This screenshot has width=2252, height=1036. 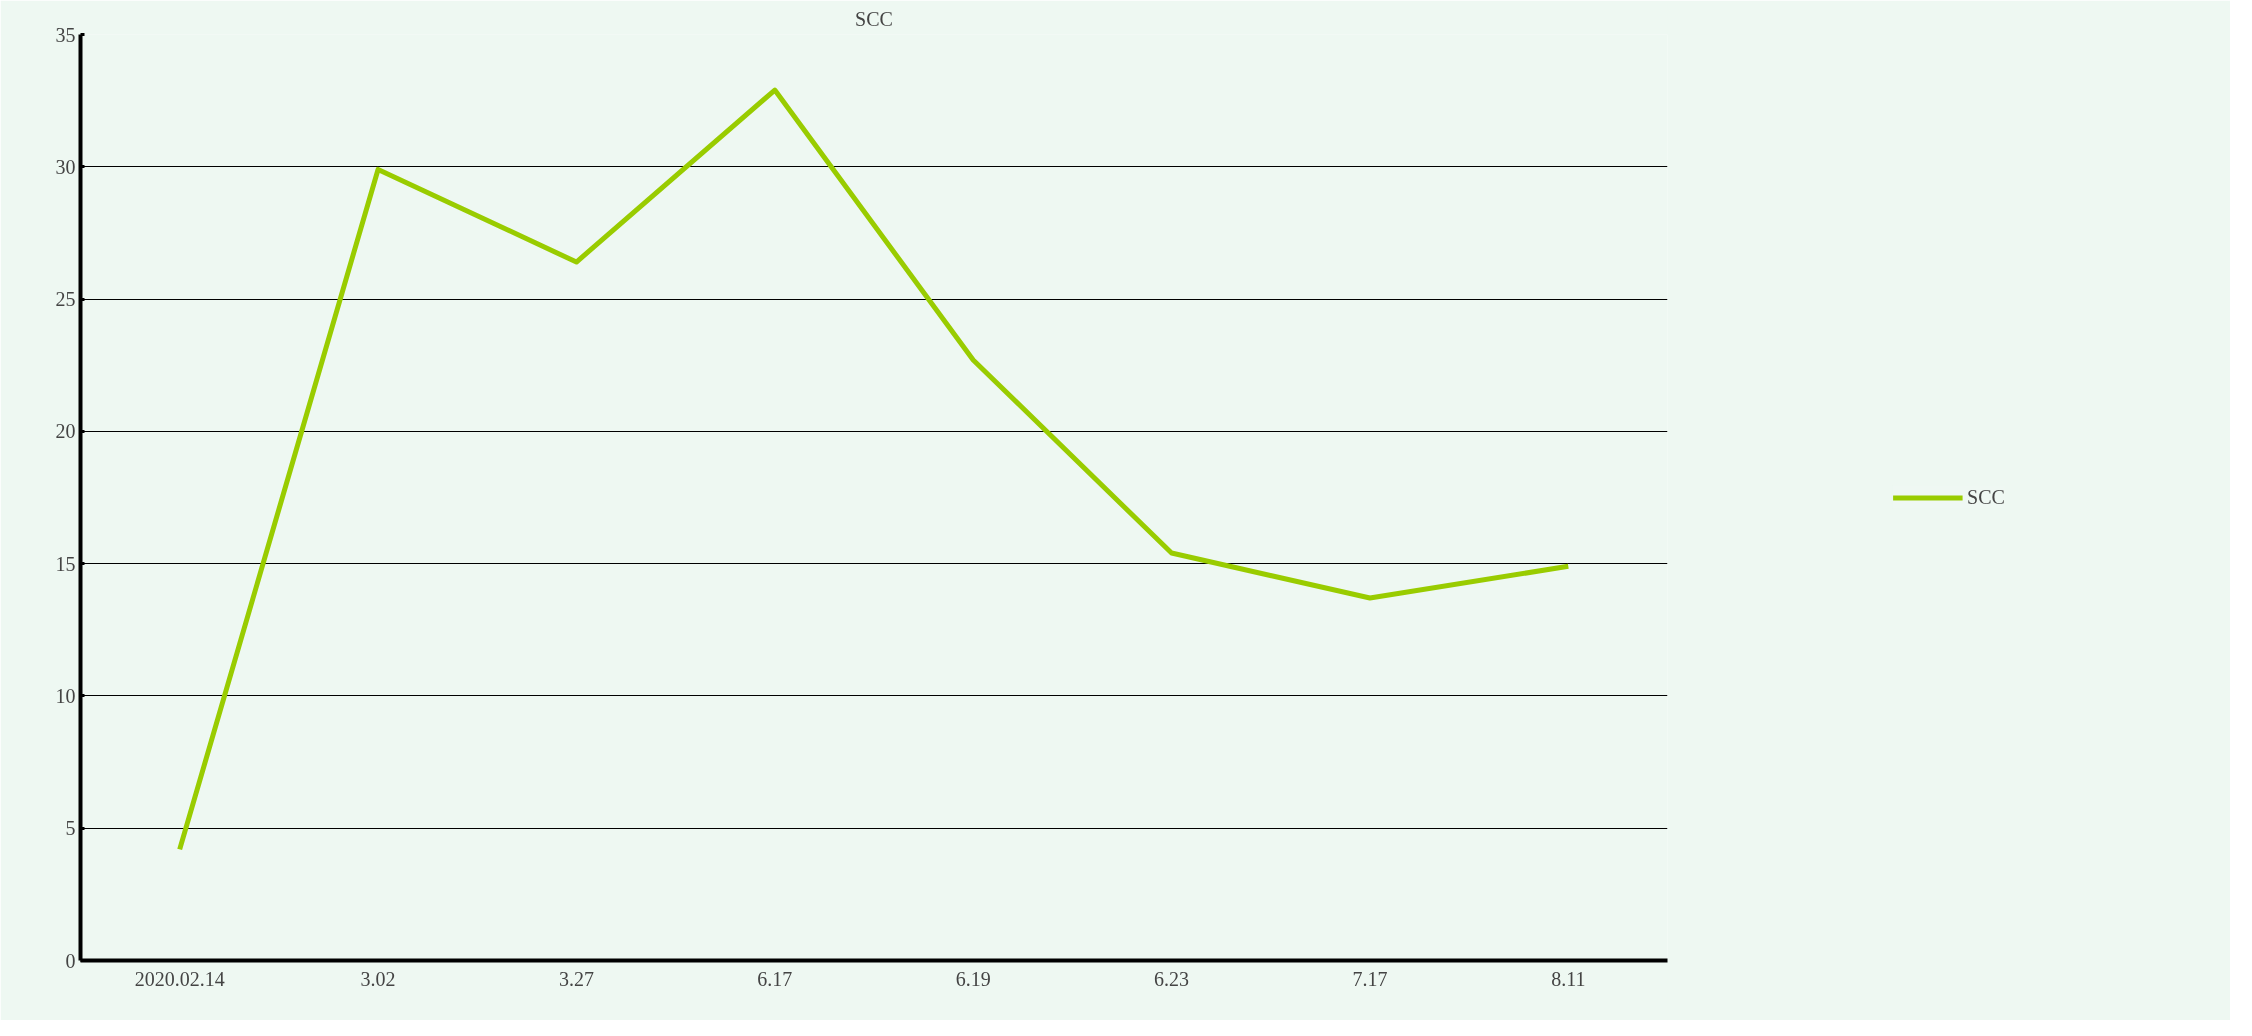 I want to click on x-tick-label: 6.19, so click(x=973, y=978).